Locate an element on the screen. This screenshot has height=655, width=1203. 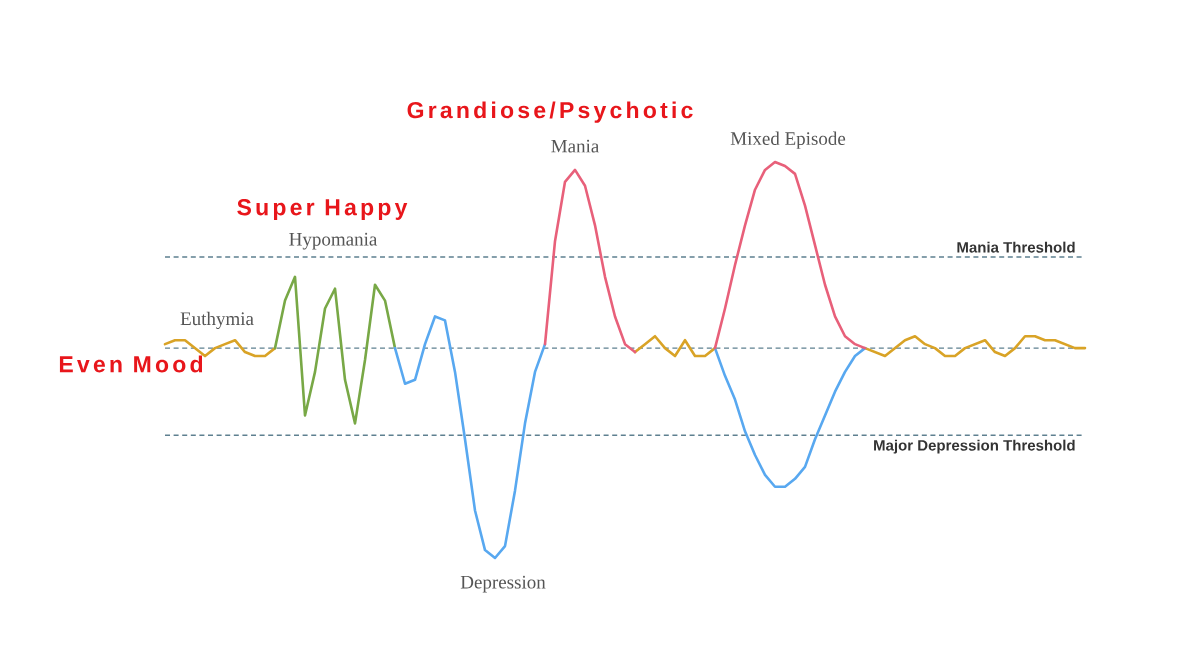
ref-line-label: Major Depression Threshold is located at coordinates (974, 446).